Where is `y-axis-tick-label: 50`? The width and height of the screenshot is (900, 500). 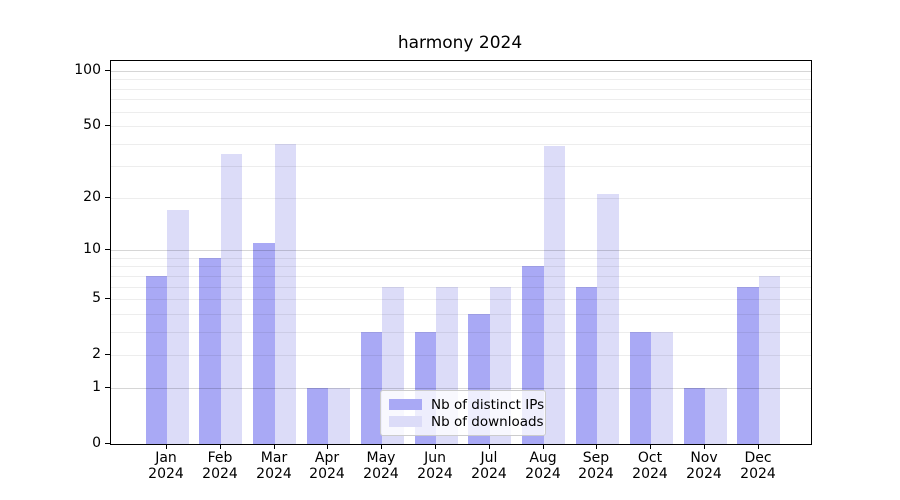 y-axis-tick-label: 50 is located at coordinates (92, 125).